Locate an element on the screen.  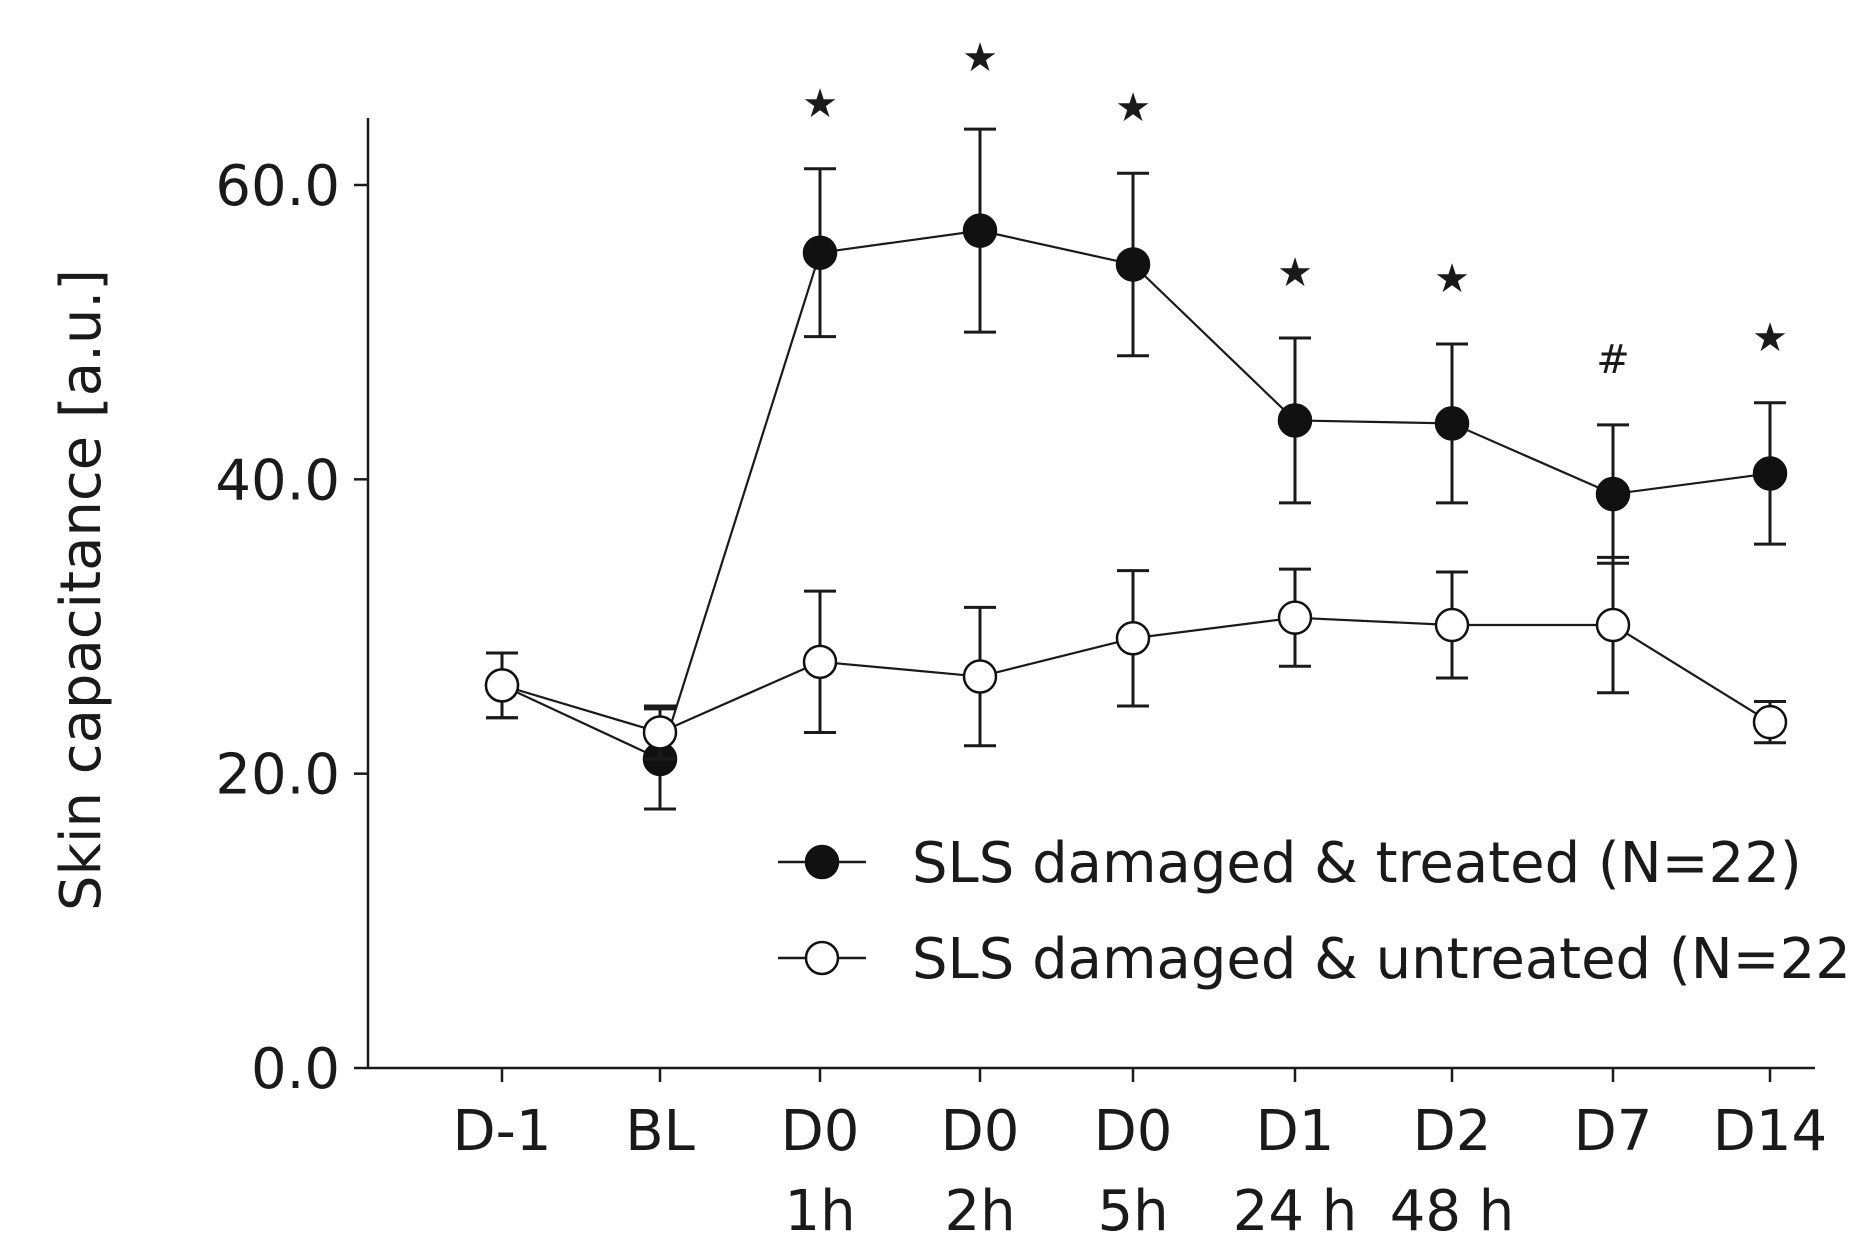
x-tick-label: D7 is located at coordinates (1613, 1131).